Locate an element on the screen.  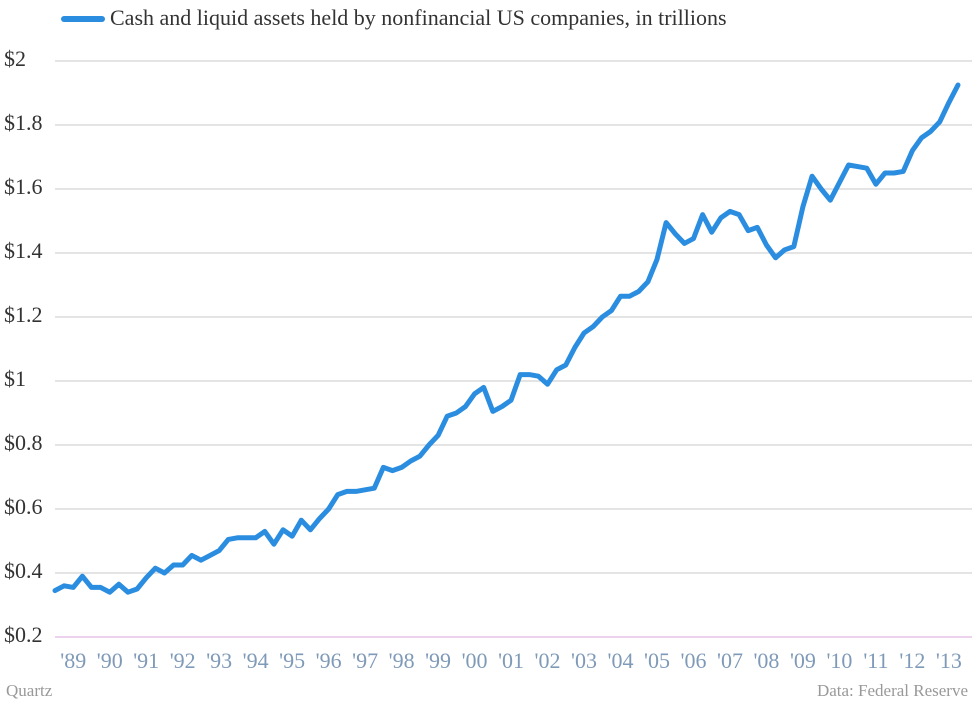
x-tick-label: '08 is located at coordinates (766, 660).